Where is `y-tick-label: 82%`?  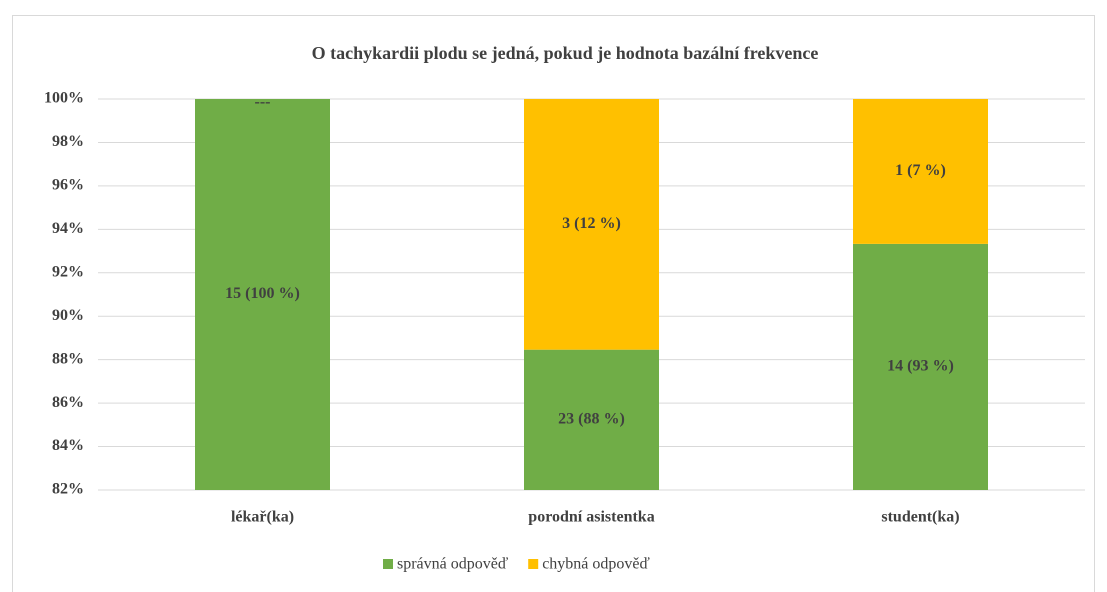 y-tick-label: 82% is located at coordinates (68, 489).